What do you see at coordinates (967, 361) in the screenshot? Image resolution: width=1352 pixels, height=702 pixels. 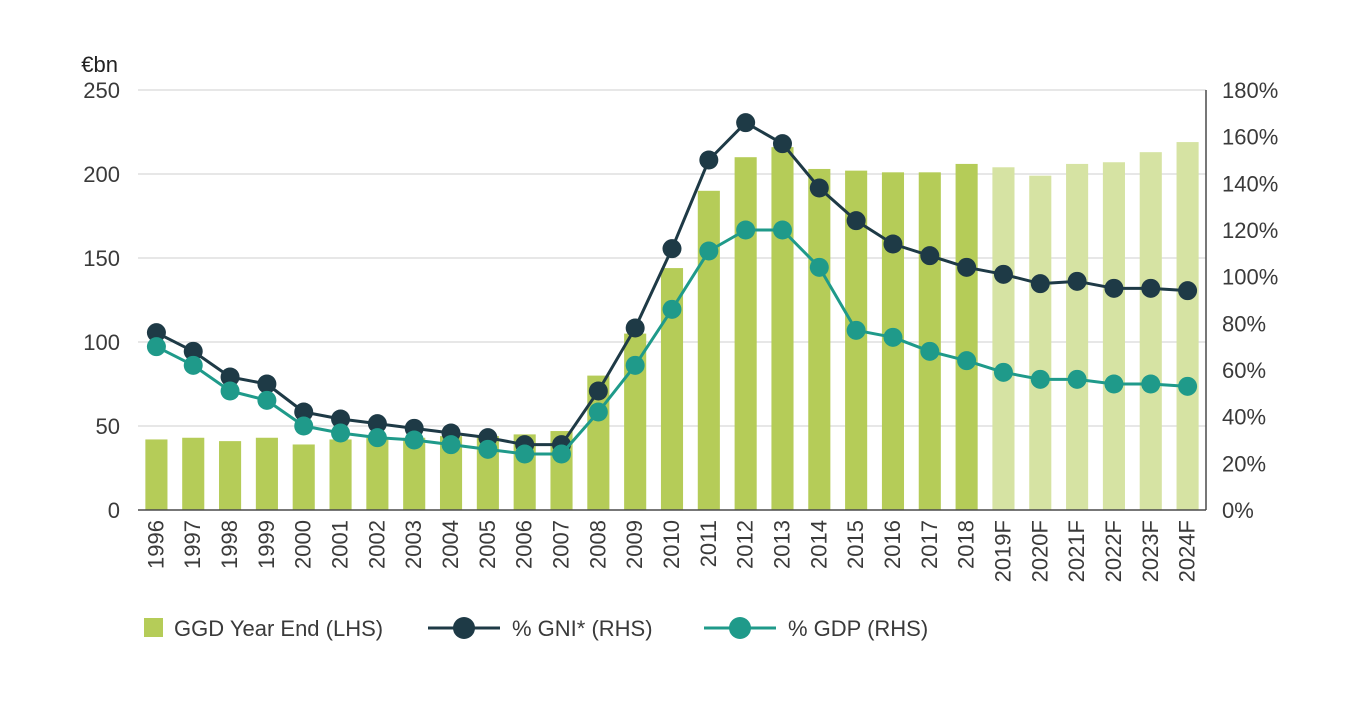 I see `point--gdp-rhs-2018` at bounding box center [967, 361].